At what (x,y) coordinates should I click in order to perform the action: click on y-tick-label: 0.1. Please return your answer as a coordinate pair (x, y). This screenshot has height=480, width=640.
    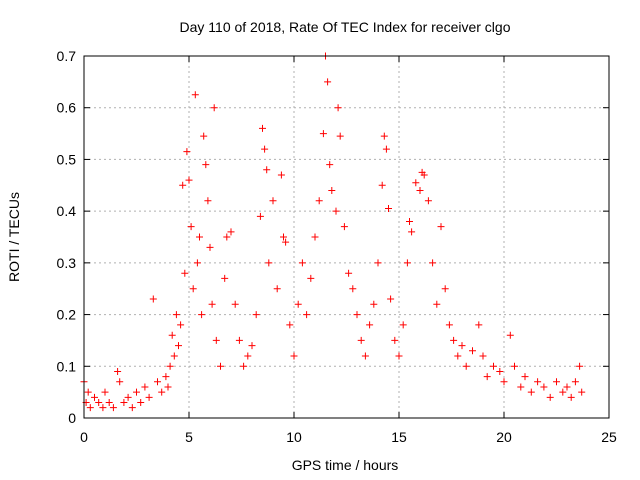
    Looking at the image, I should click on (67, 366).